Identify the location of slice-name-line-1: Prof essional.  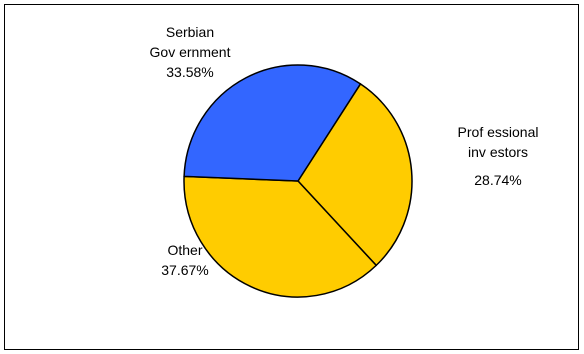
(498, 132).